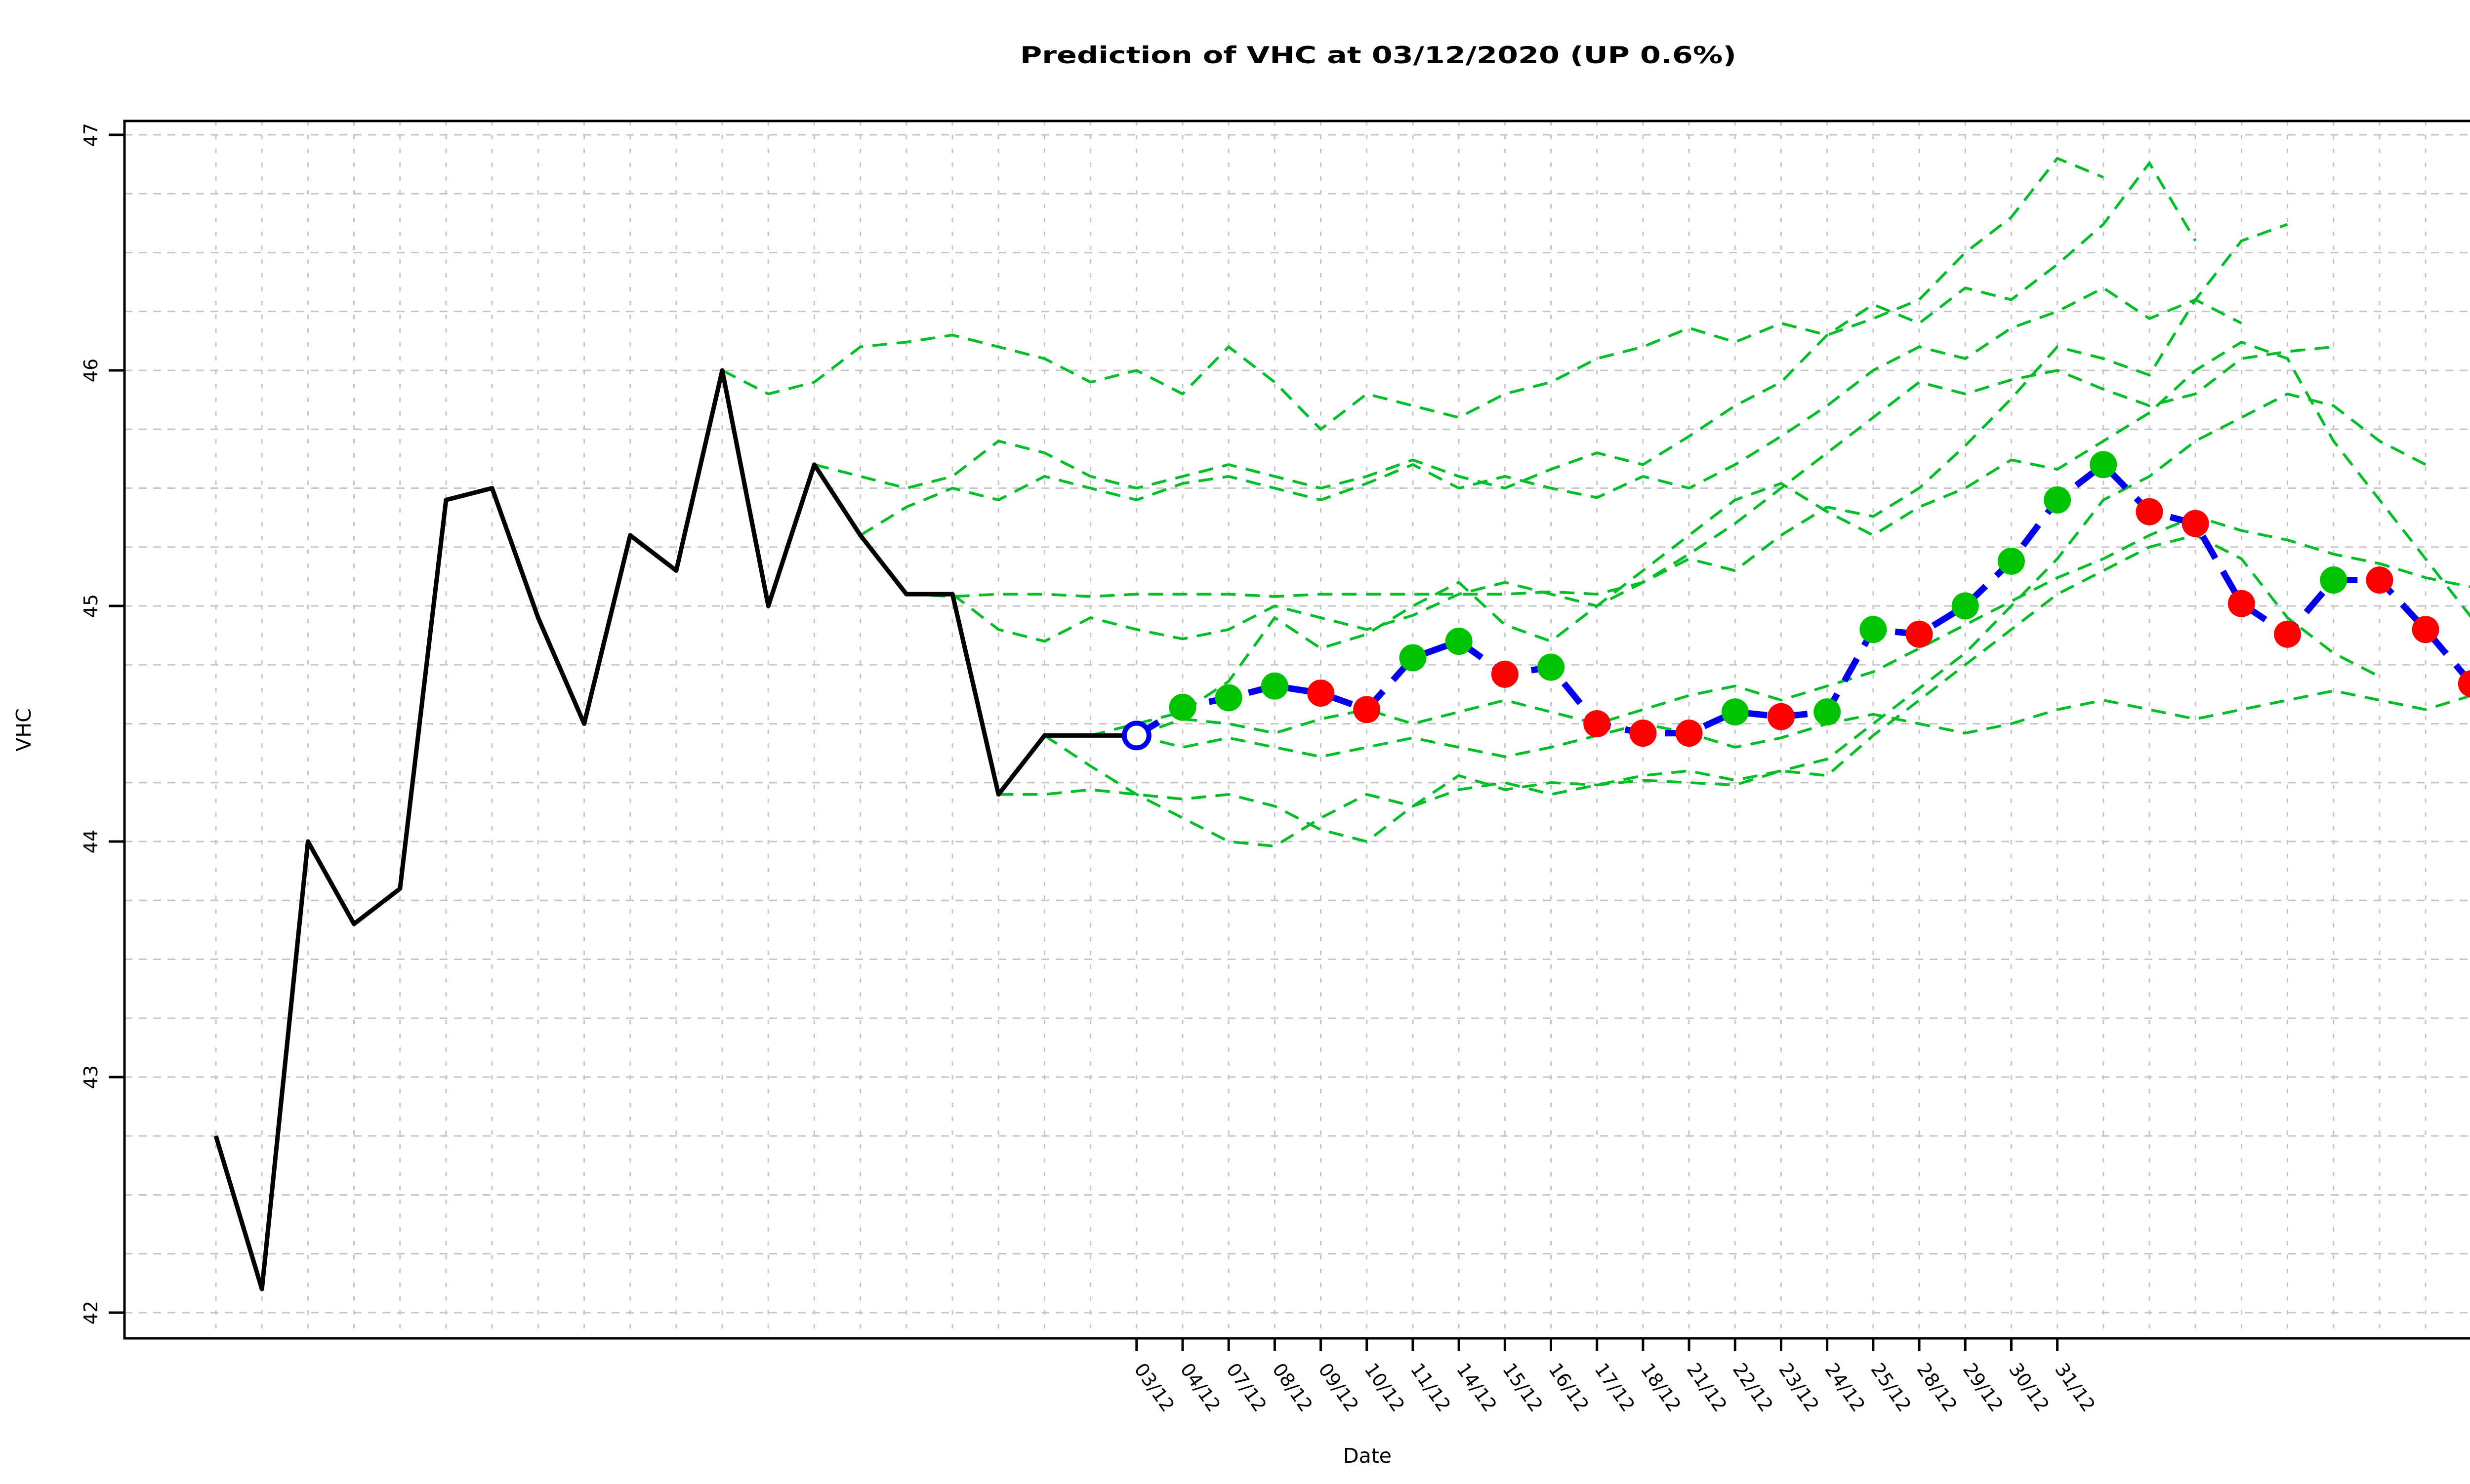 The image size is (2470, 1484). I want to click on y-axis-title: VHC, so click(24, 730).